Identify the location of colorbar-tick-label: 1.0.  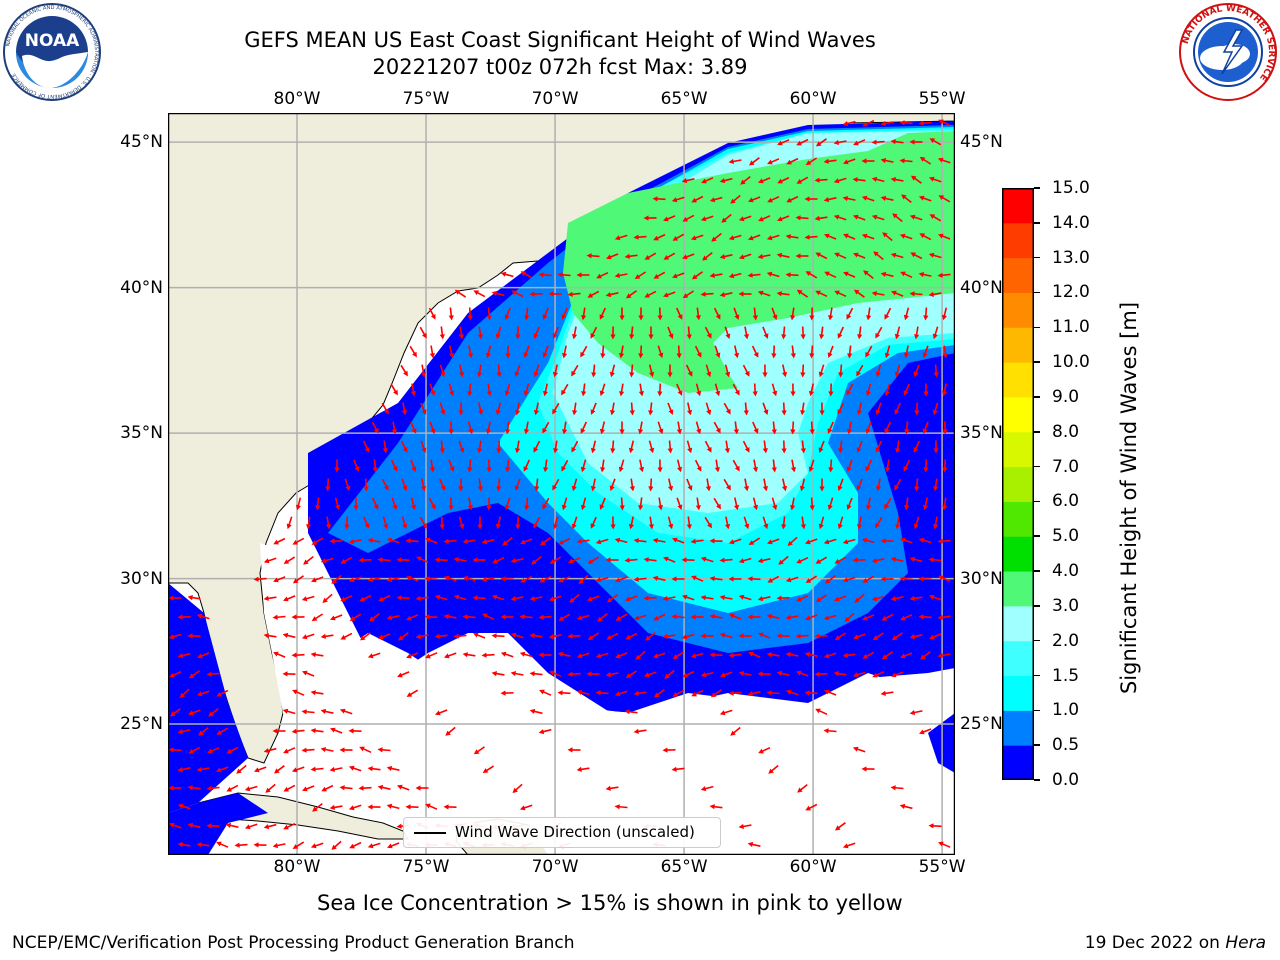
(1066, 710).